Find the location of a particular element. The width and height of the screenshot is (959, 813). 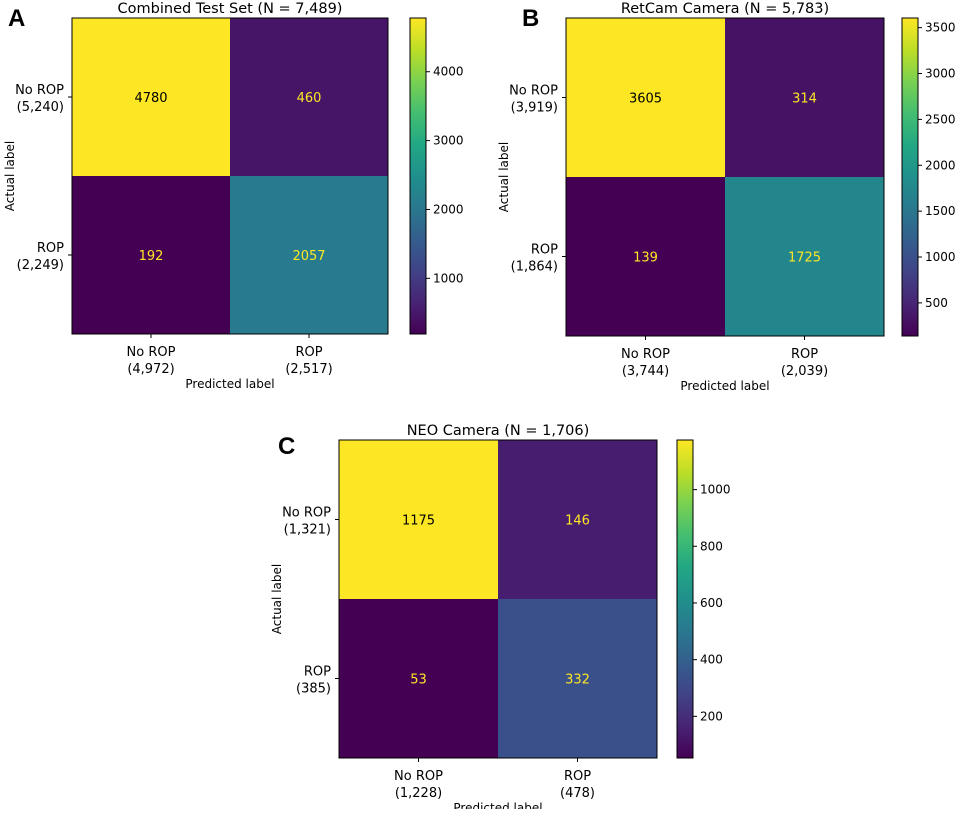

x-tick-label: ROP (478) is located at coordinates (577, 785).